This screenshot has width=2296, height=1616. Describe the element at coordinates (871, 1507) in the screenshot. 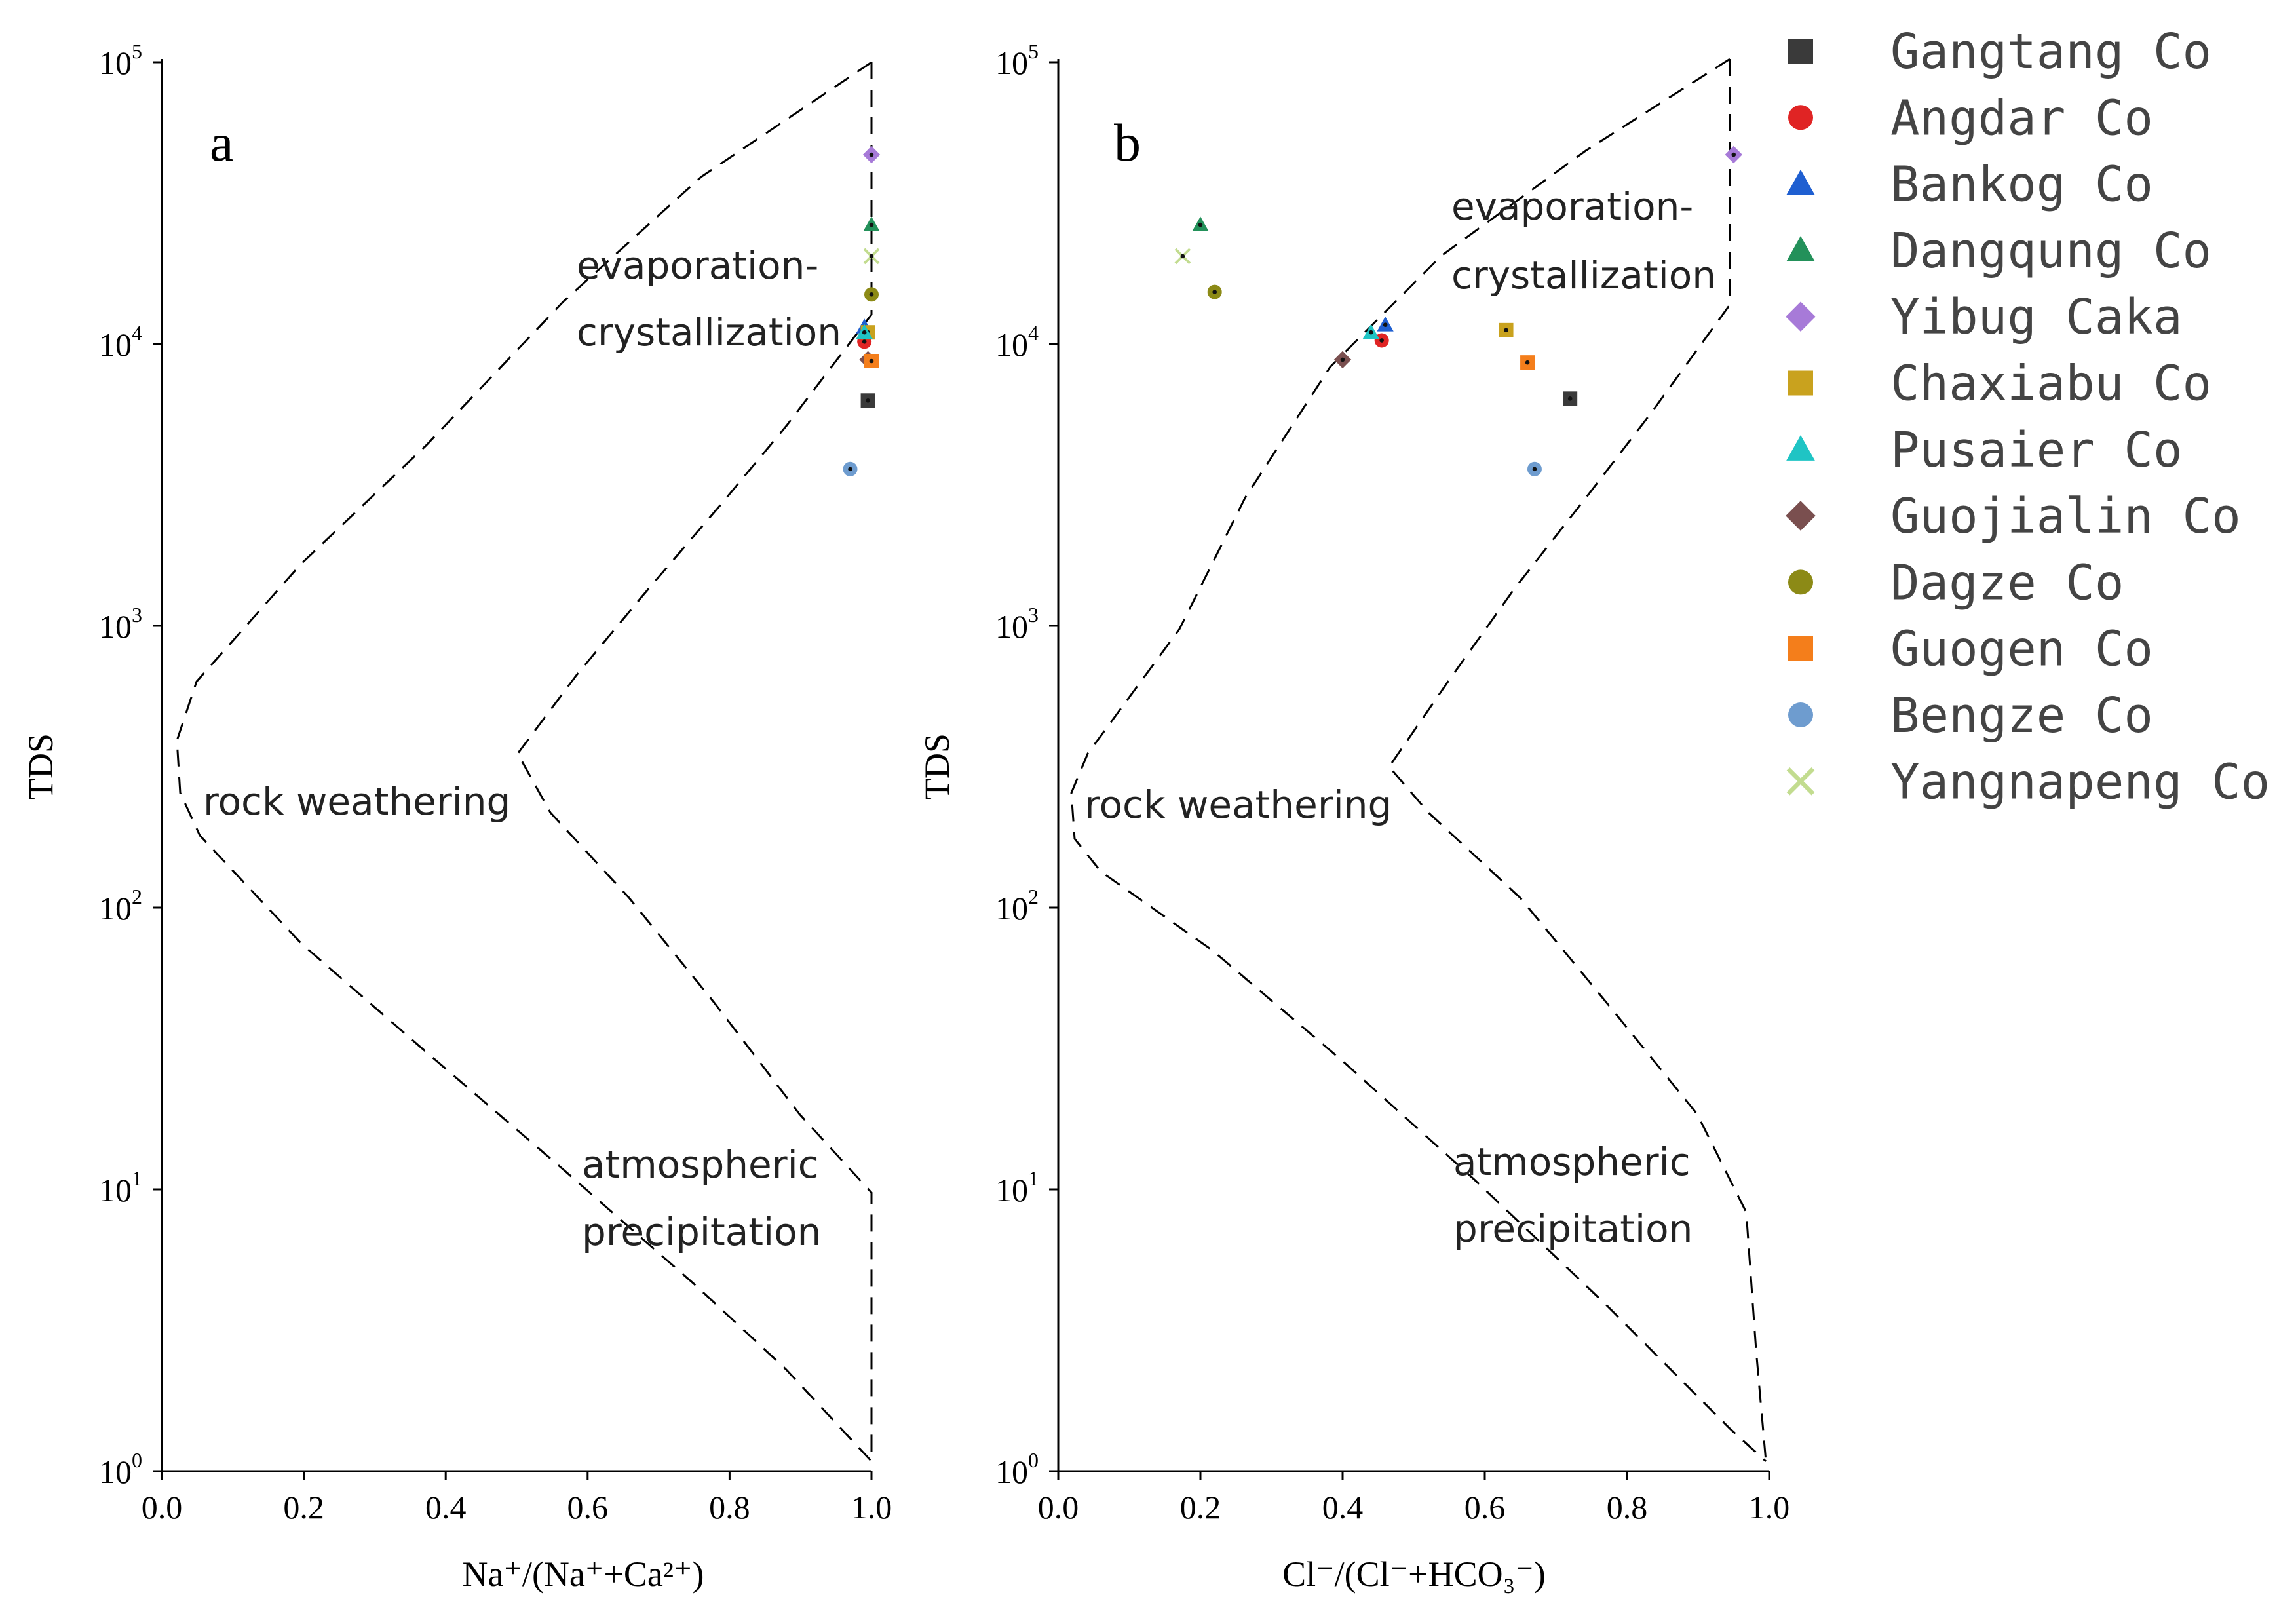

I see `panel-a-x-tick-label-5: 1.0` at that location.